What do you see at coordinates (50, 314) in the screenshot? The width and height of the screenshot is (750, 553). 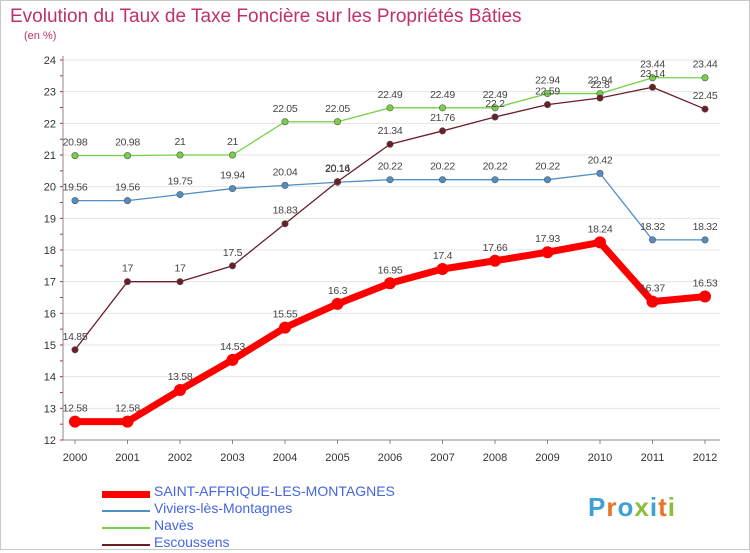 I see `y-tick-label: 16` at bounding box center [50, 314].